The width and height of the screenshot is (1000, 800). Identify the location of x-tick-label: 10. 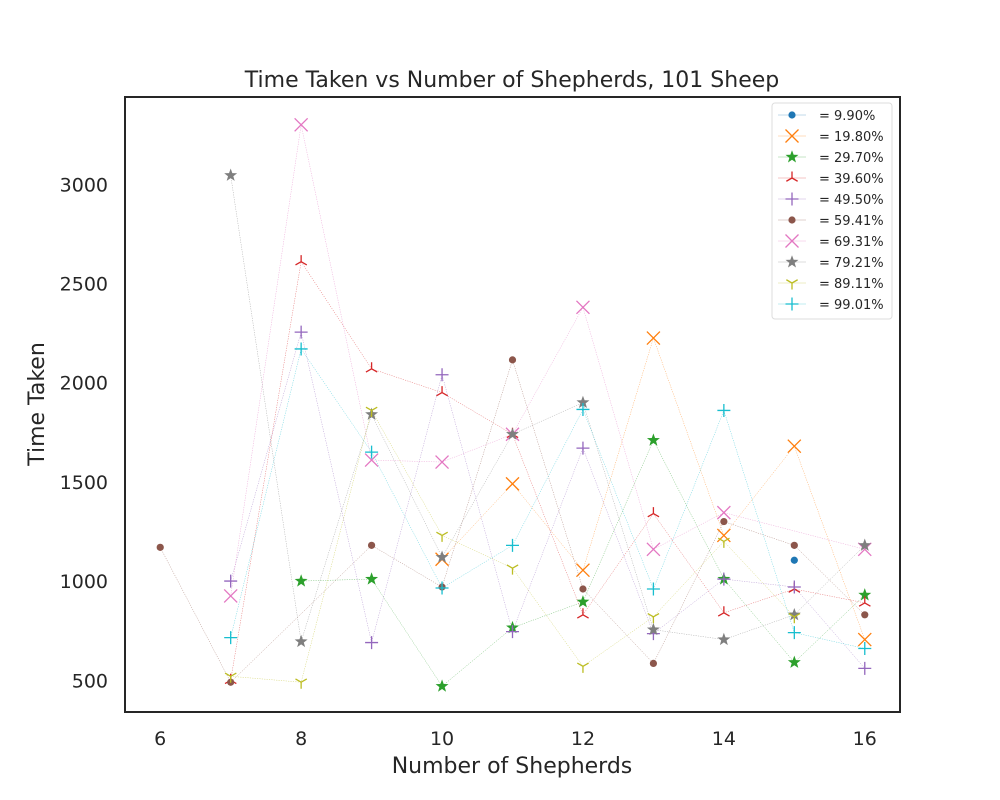
(442, 739).